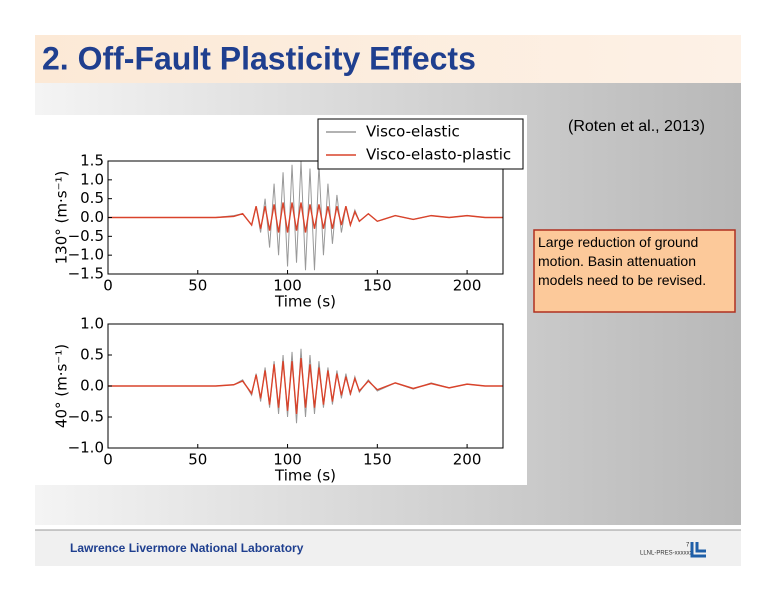  I want to click on page-number: 7, so click(688, 546).